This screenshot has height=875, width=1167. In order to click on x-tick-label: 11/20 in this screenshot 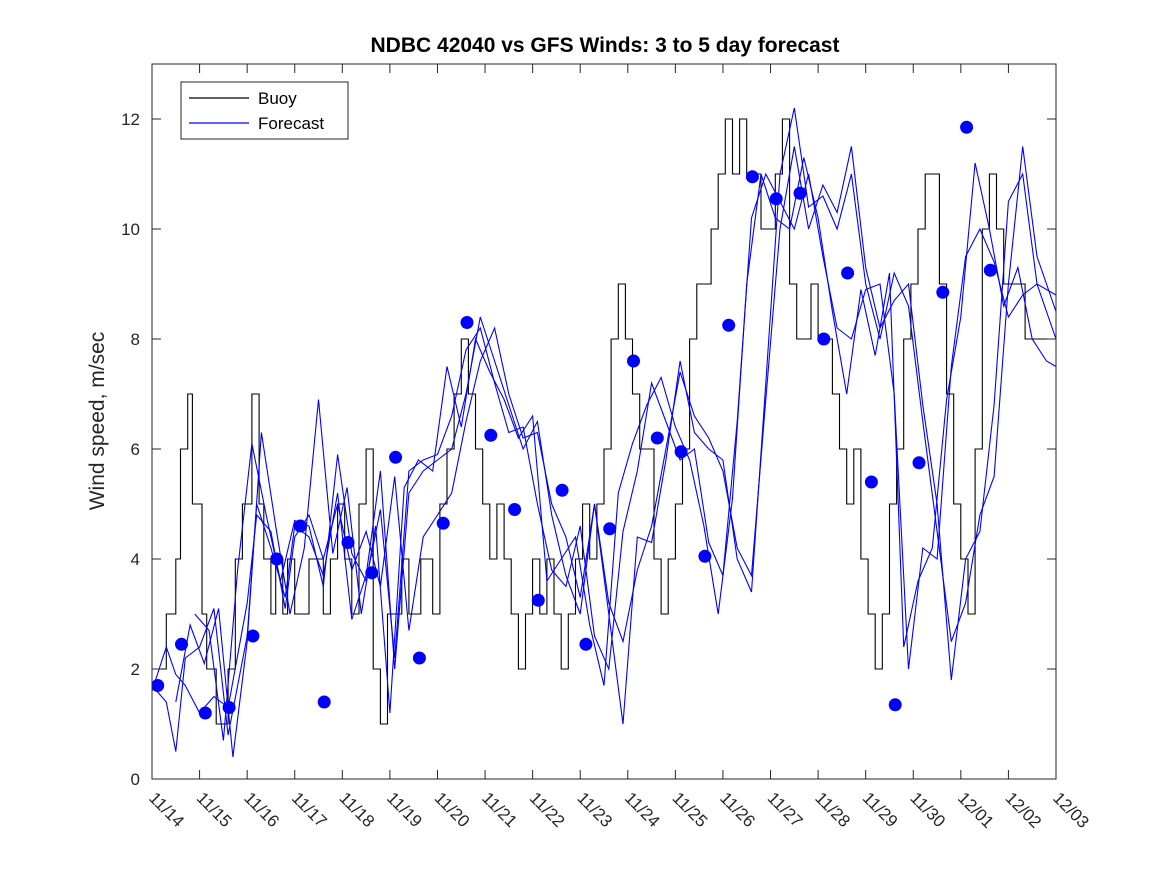, I will do `click(452, 809)`.